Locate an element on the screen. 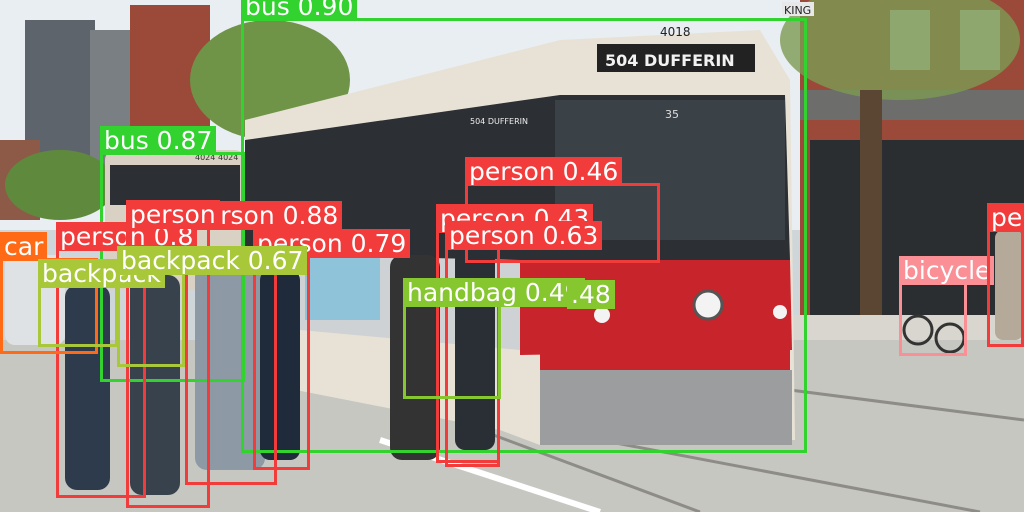 Image resolution: width=1024 pixels, height=512 pixels. detection-label: car is located at coordinates (24, 246).